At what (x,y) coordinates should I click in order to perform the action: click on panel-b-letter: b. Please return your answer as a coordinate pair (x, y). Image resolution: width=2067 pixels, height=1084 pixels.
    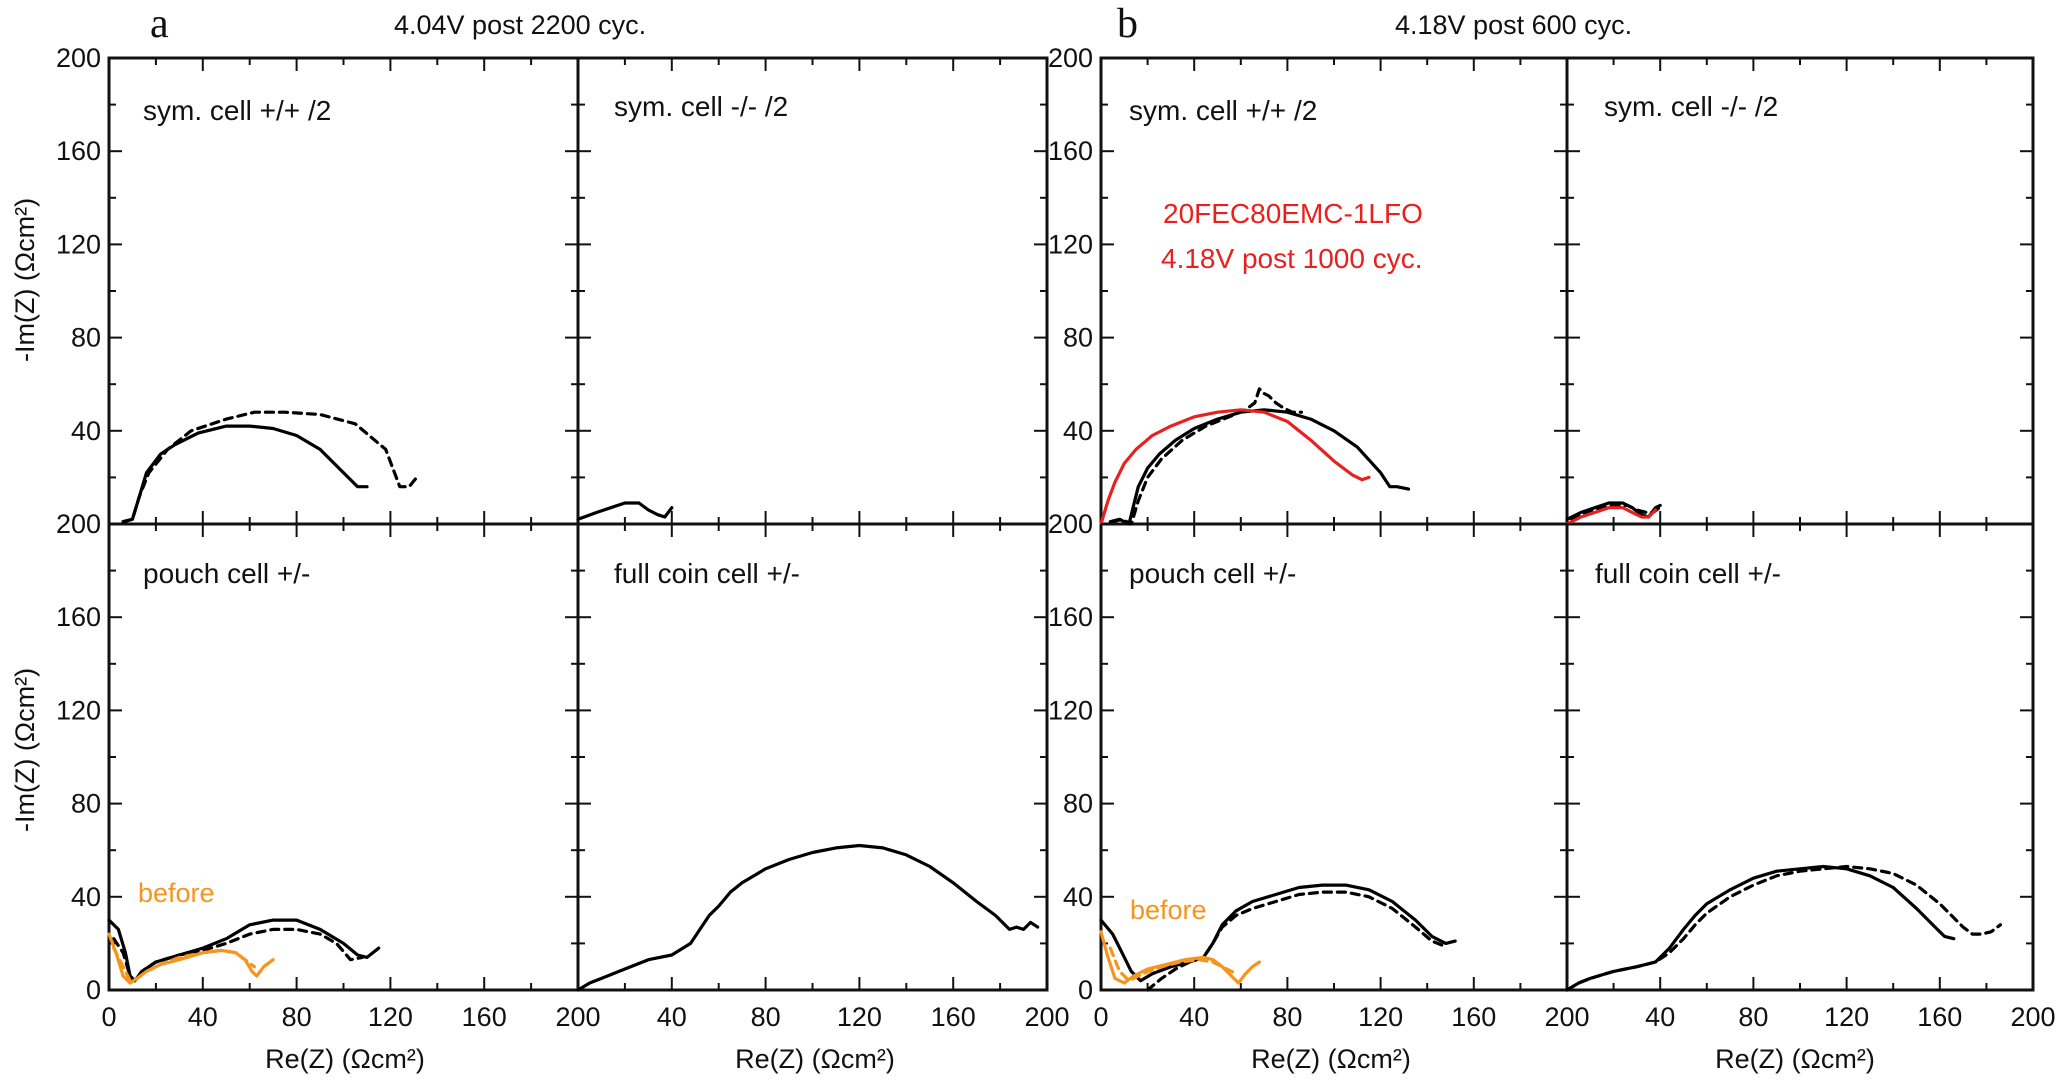
    Looking at the image, I should click on (1127, 24).